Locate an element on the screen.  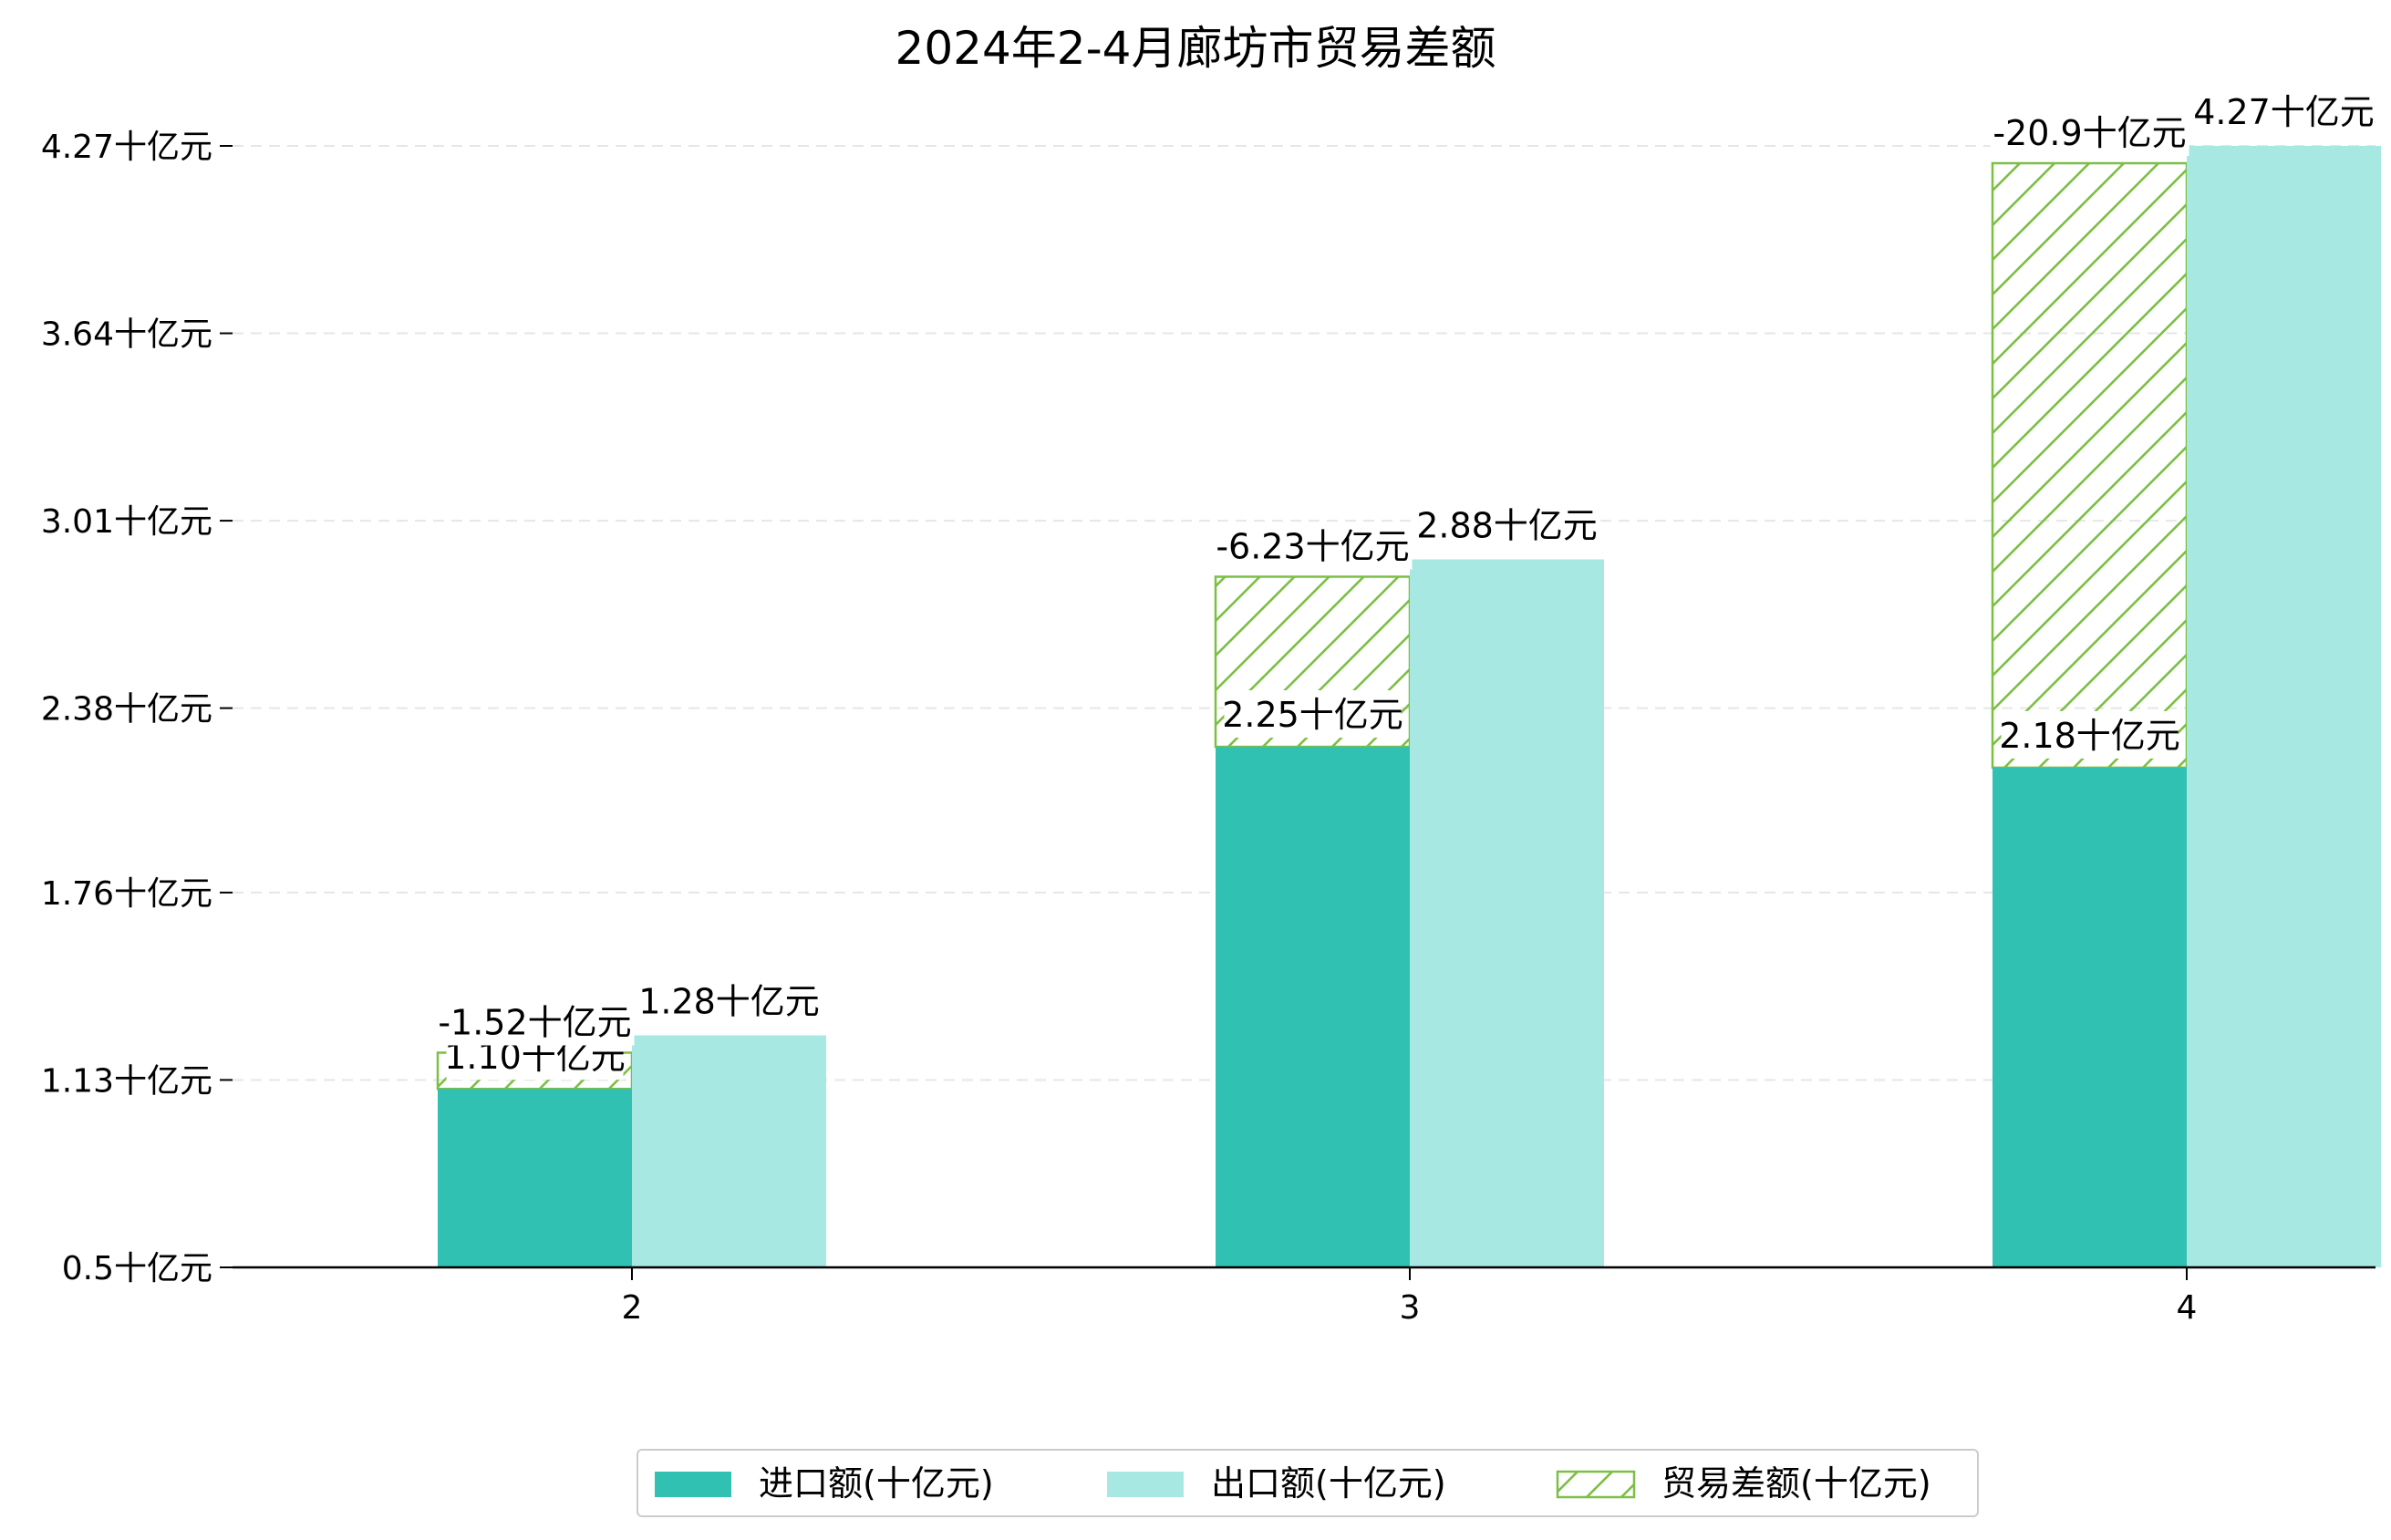
import-value-label-text: 2.18十亿元 is located at coordinates (2090, 736).